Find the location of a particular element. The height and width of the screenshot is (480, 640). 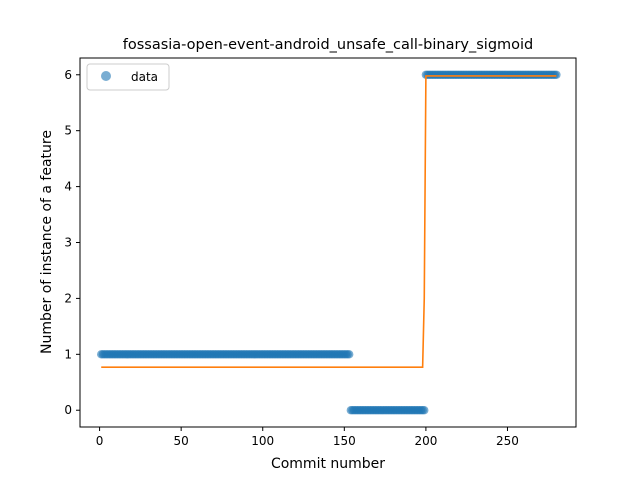

y-tick-label: 3 is located at coordinates (68, 243).